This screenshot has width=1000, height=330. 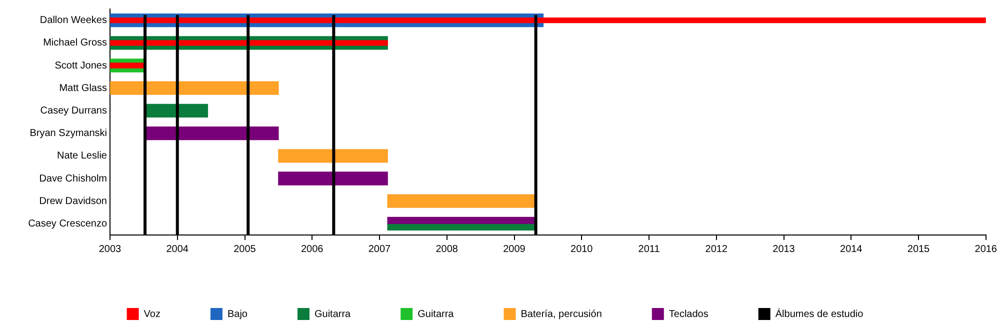 What do you see at coordinates (73, 178) in the screenshot?
I see `y-tick-label: Dave Chisholm` at bounding box center [73, 178].